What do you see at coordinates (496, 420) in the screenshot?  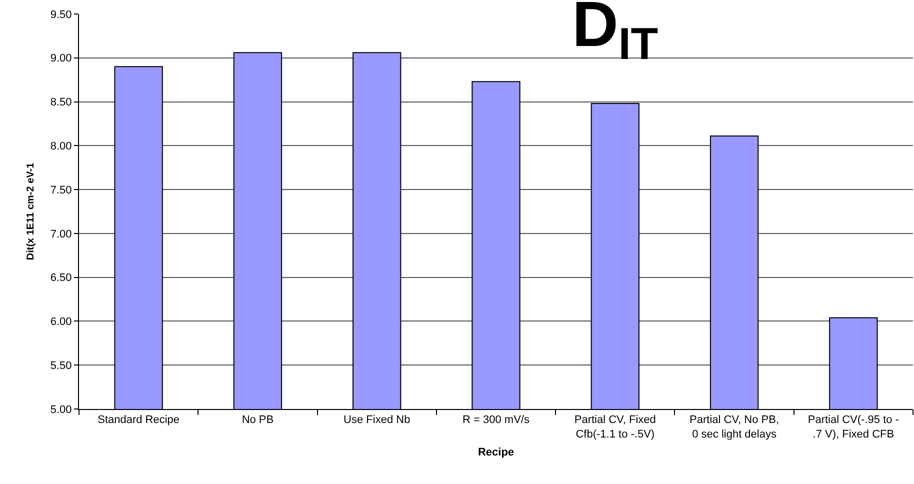 I see `x-tick-label: R = 300 mV/s` at bounding box center [496, 420].